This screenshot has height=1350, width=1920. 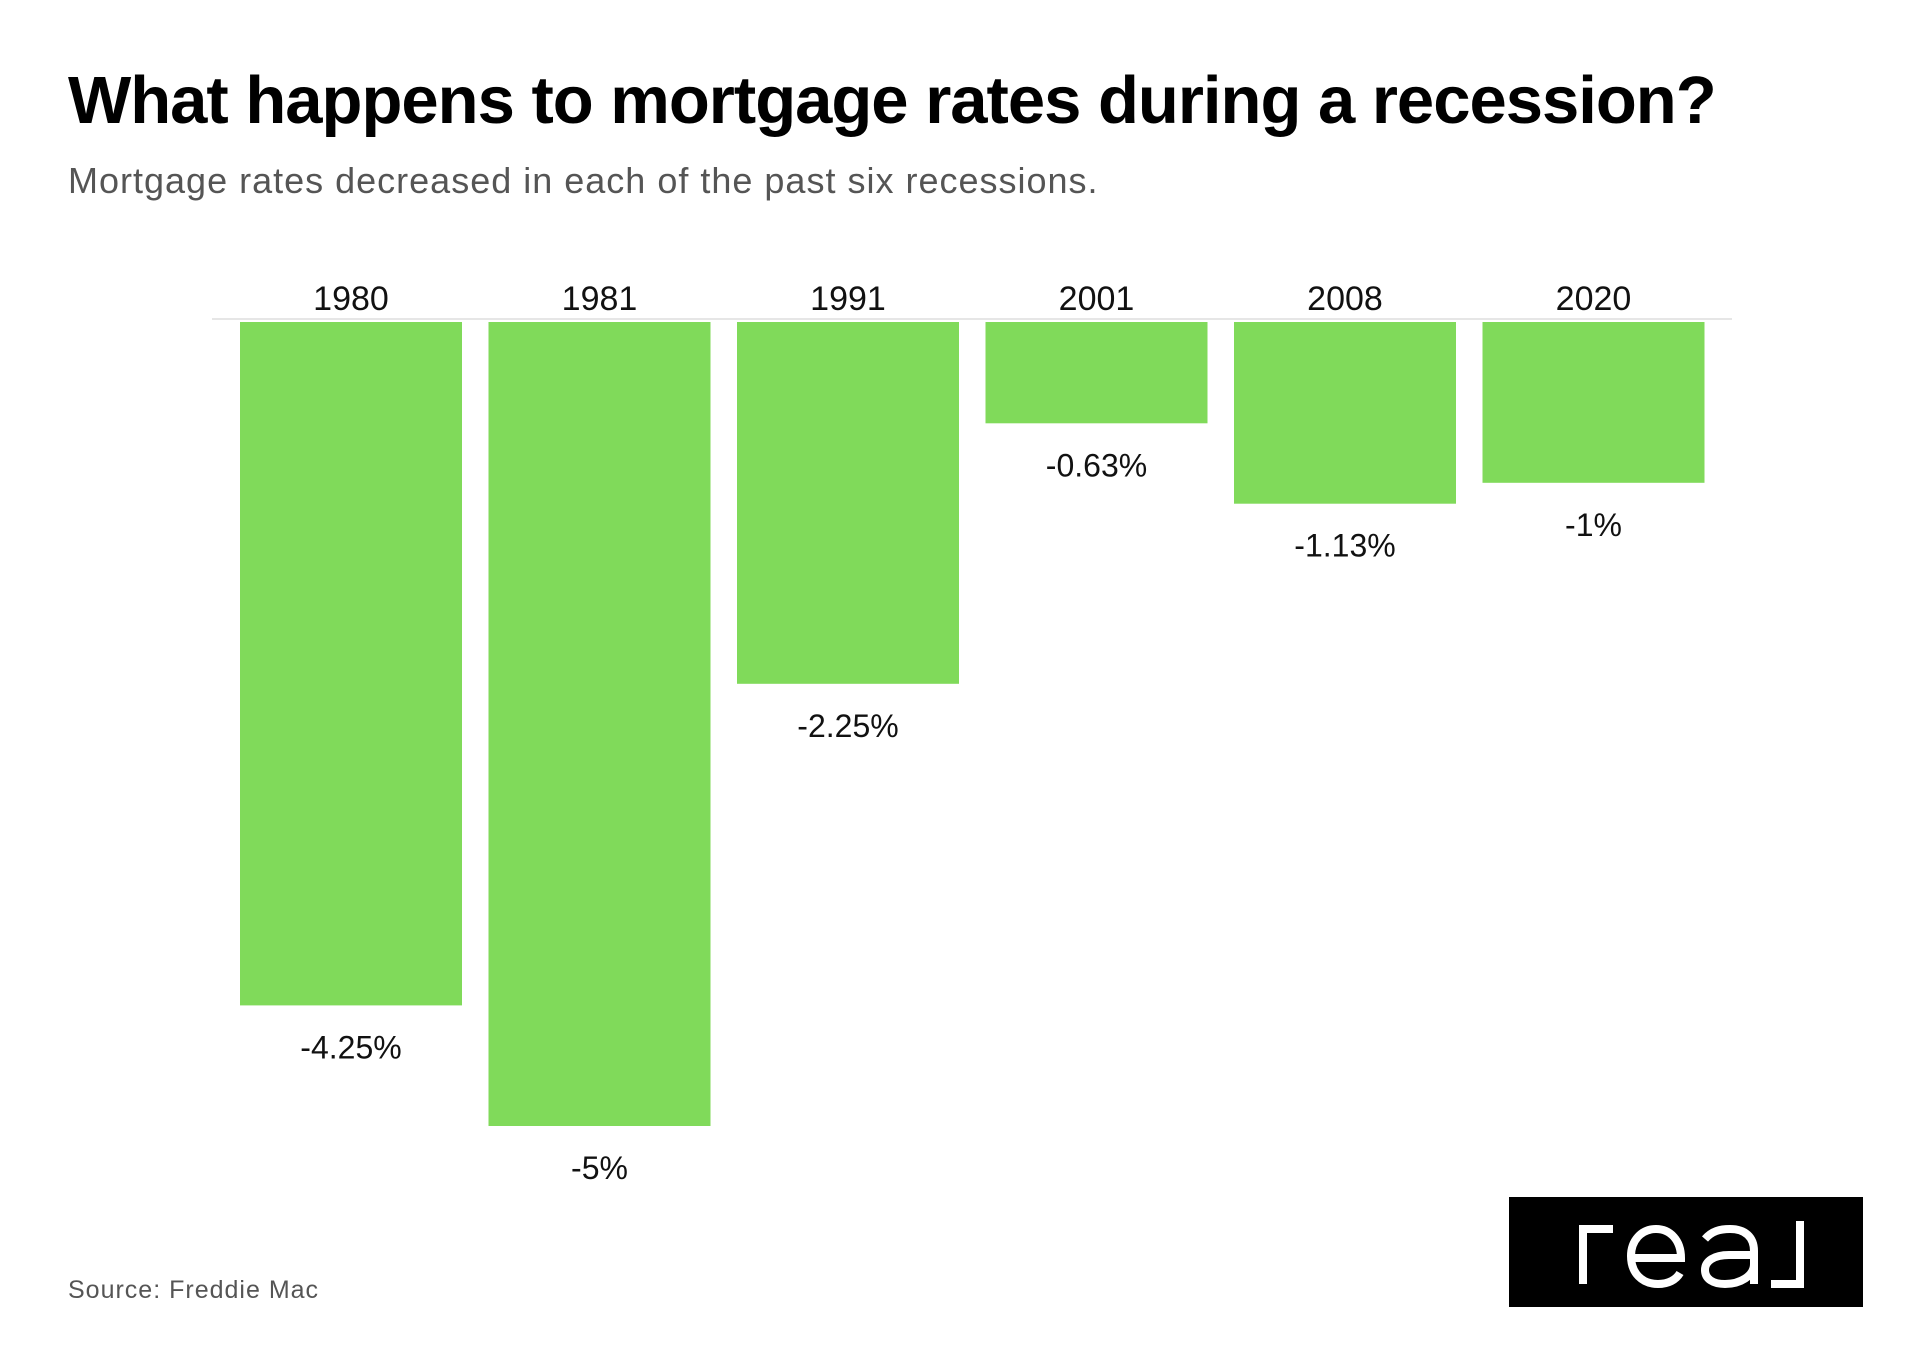 What do you see at coordinates (1345, 299) in the screenshot?
I see `category-label-2008: 2008` at bounding box center [1345, 299].